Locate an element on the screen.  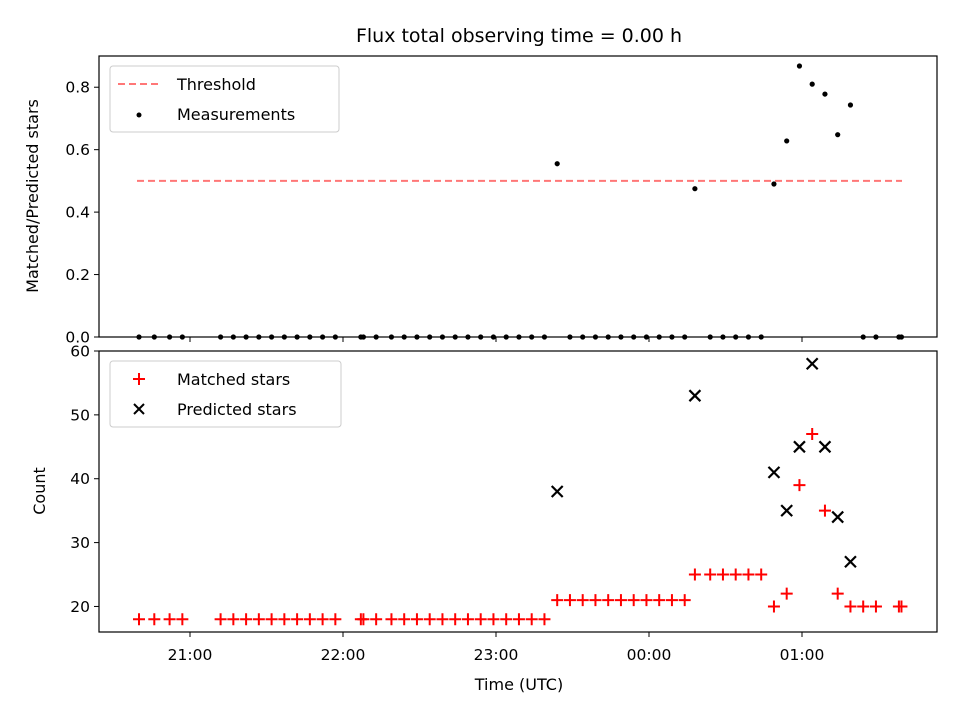
x-tick-label: 23:00 is located at coordinates (496, 655).